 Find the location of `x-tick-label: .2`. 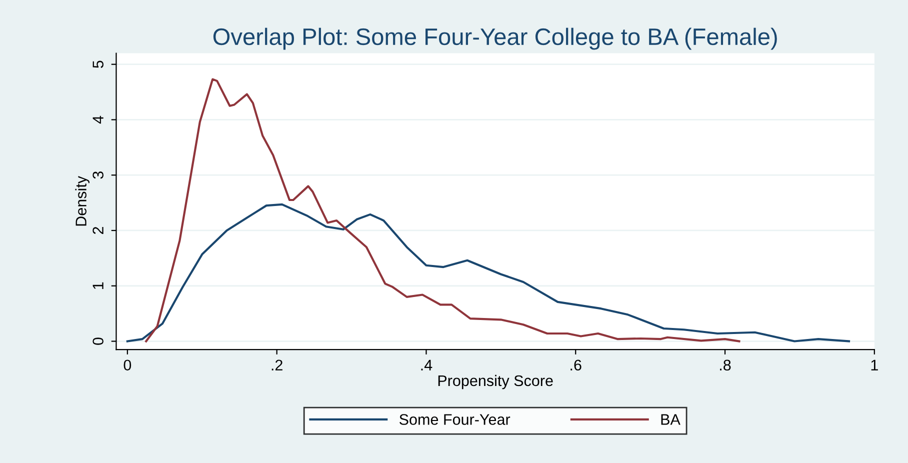

x-tick-label: .2 is located at coordinates (277, 365).